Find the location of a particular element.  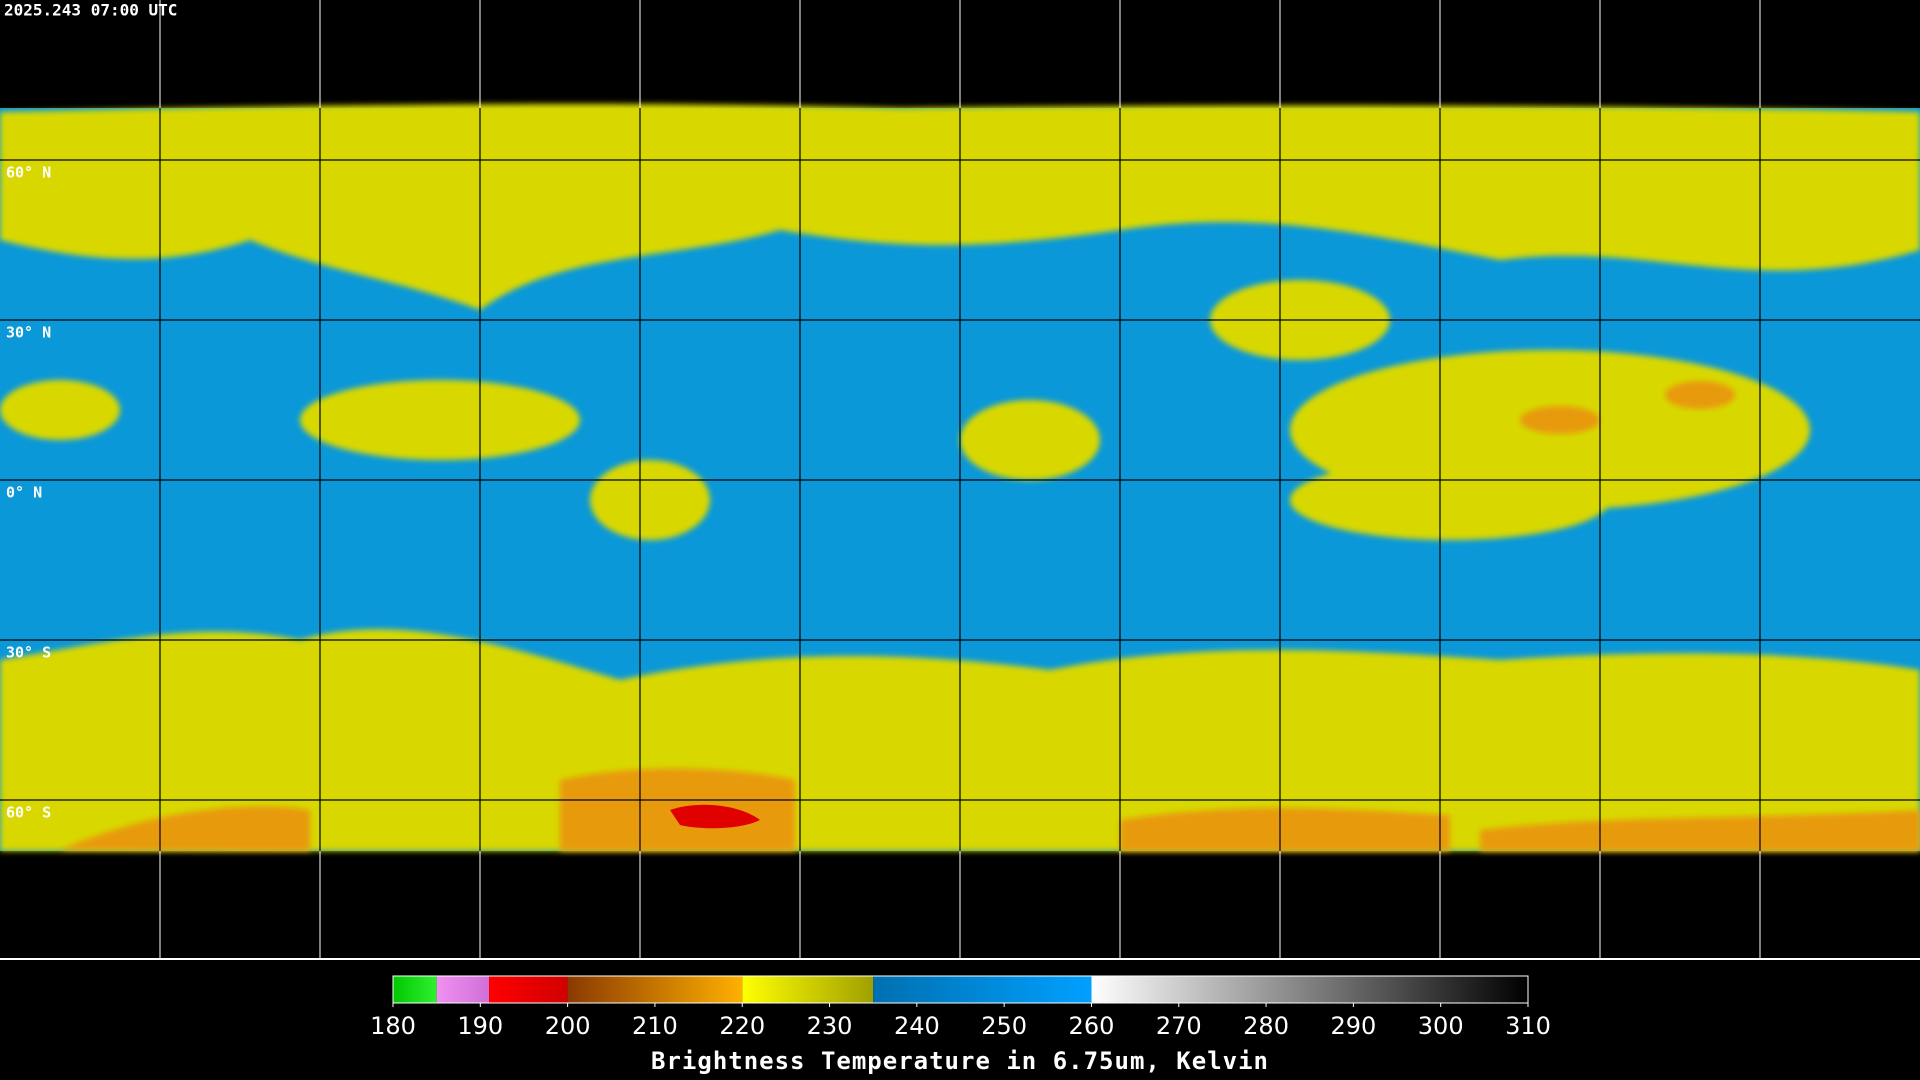

colorbar-tick-label: 200 is located at coordinates (568, 1026).